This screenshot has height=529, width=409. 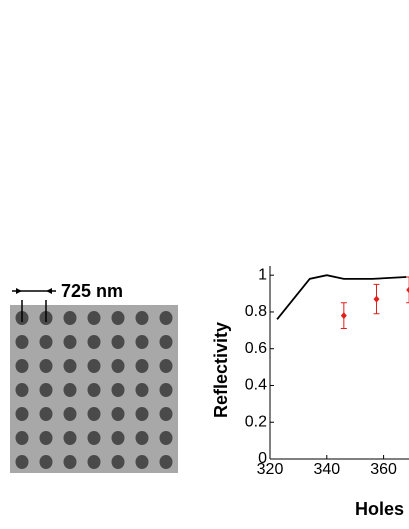 I want to click on scale-bar: 725 nm, so click(x=67, y=301).